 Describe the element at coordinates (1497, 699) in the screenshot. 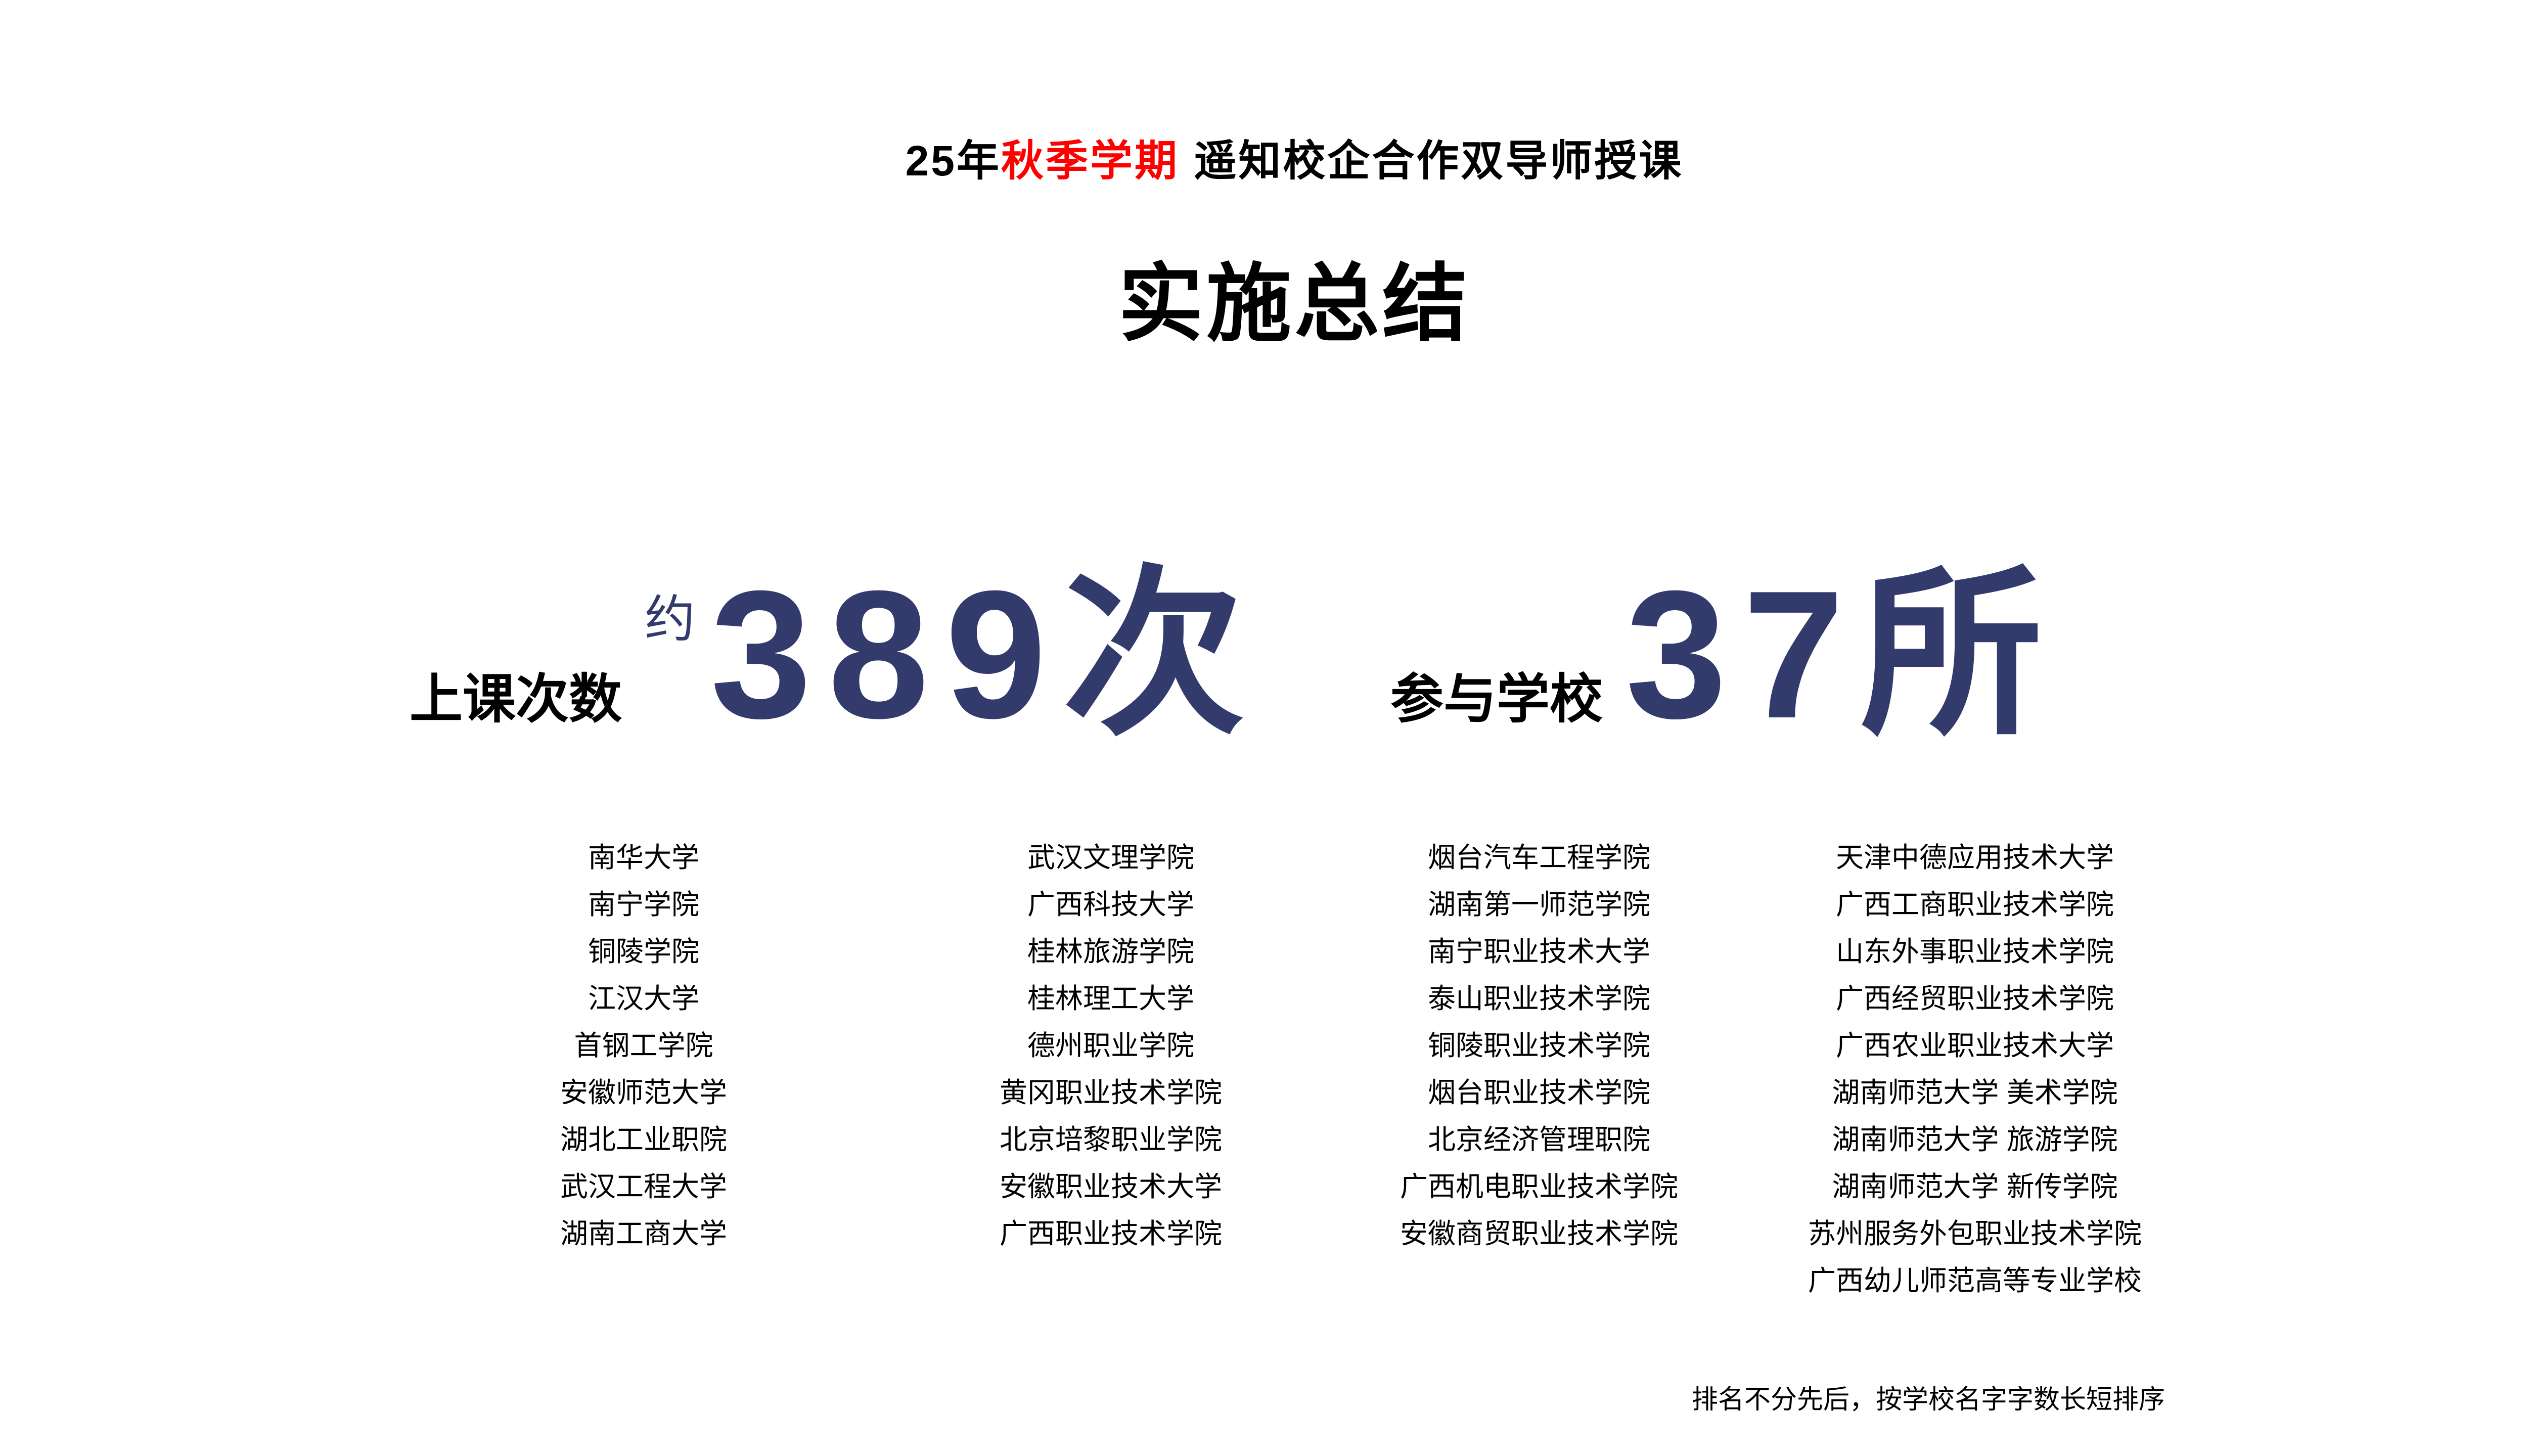

I see `stat-participating-schools-label: 参与学校` at that location.